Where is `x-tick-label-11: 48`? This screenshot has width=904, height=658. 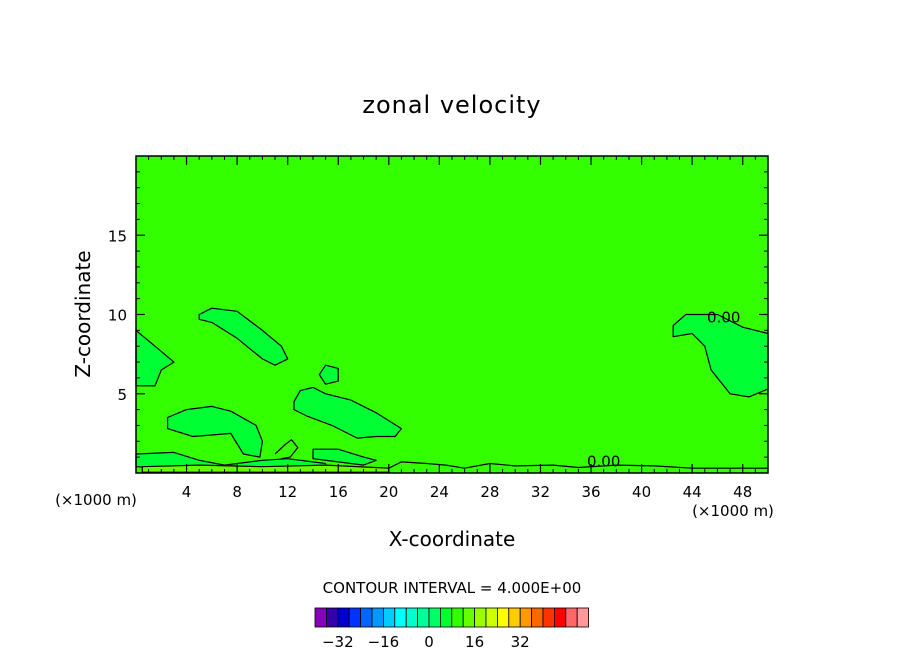 x-tick-label-11: 48 is located at coordinates (742, 492).